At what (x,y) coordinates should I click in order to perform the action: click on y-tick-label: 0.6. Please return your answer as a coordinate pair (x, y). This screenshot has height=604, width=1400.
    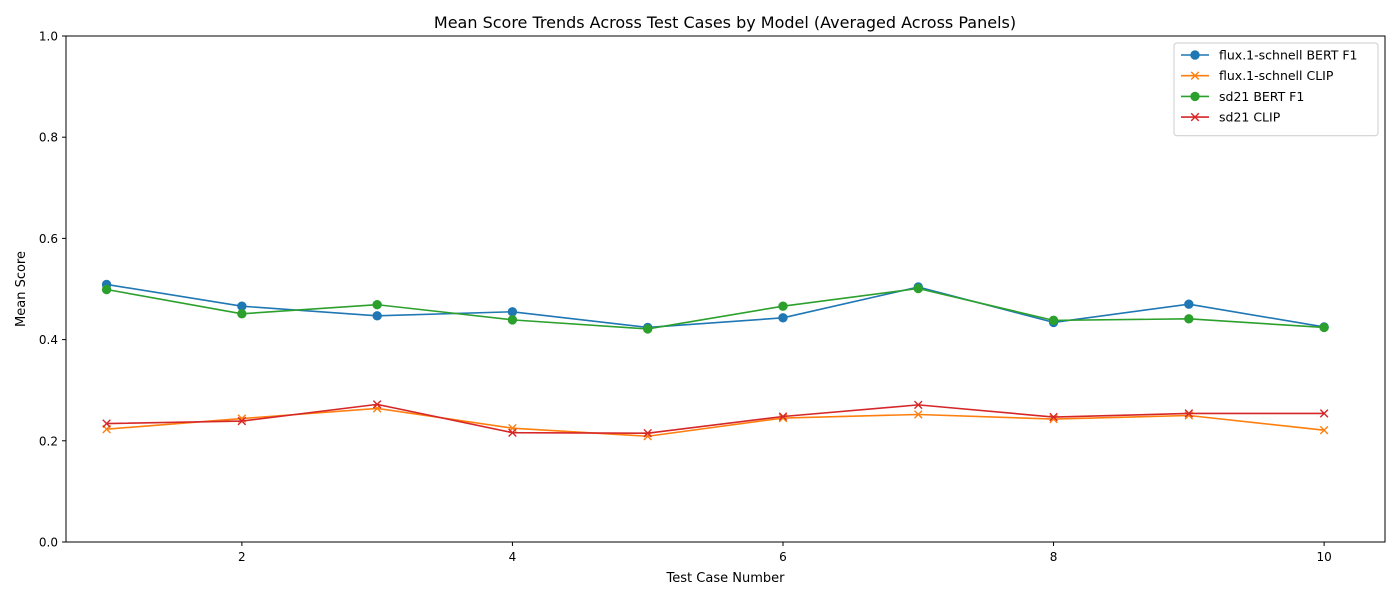
    Looking at the image, I should click on (48, 239).